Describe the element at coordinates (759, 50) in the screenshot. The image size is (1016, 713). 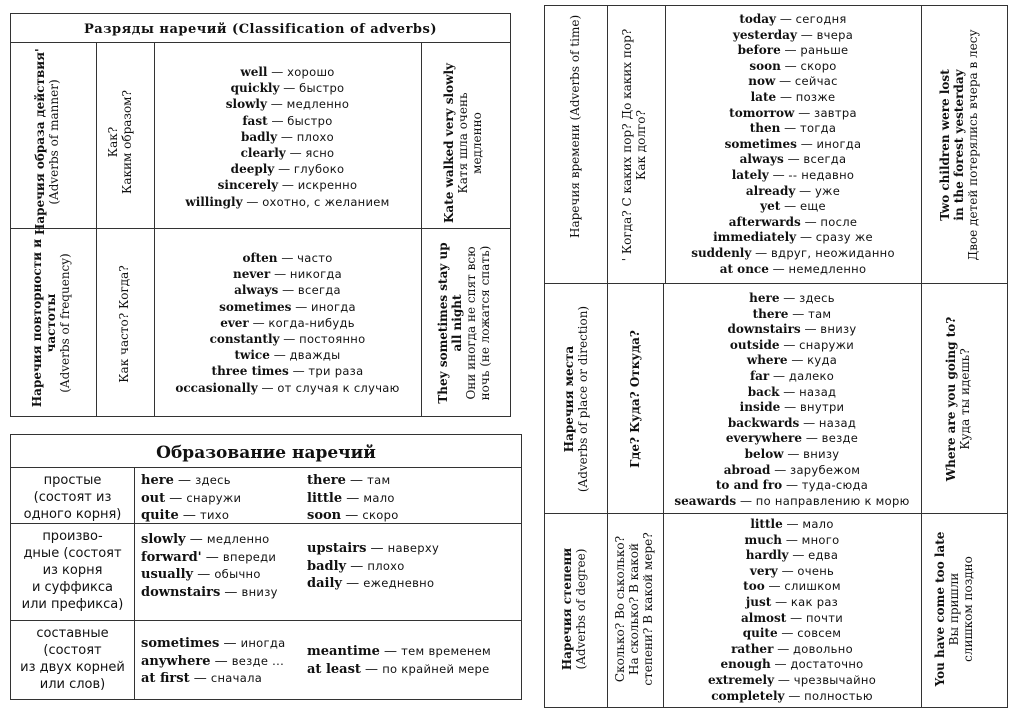
I see `english-word: before` at that location.